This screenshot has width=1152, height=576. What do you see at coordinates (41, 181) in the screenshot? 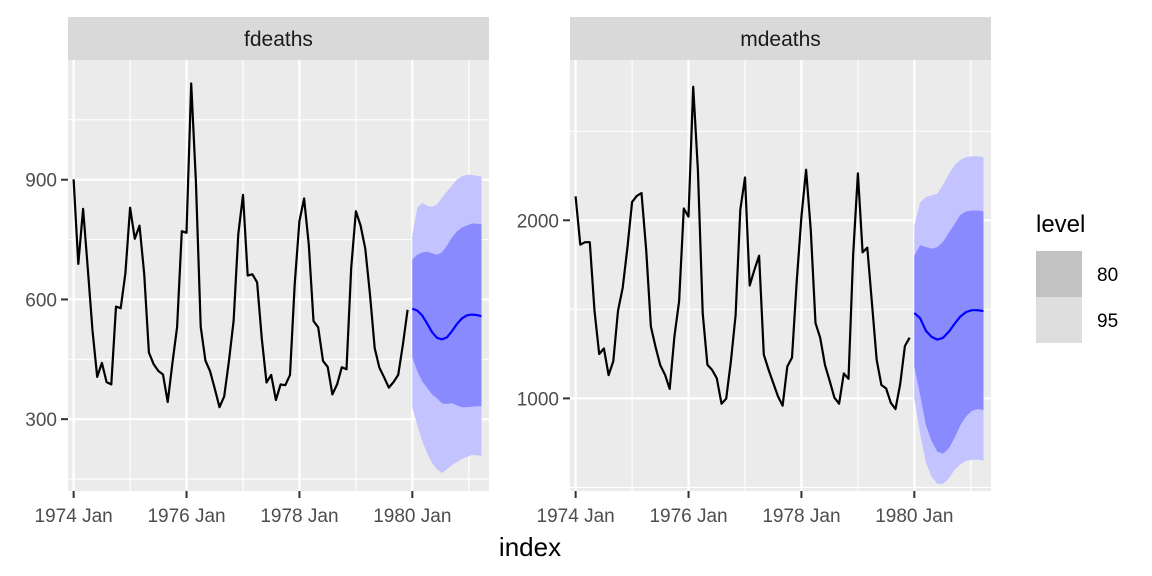
I see `y-tick-label: 900` at bounding box center [41, 181].